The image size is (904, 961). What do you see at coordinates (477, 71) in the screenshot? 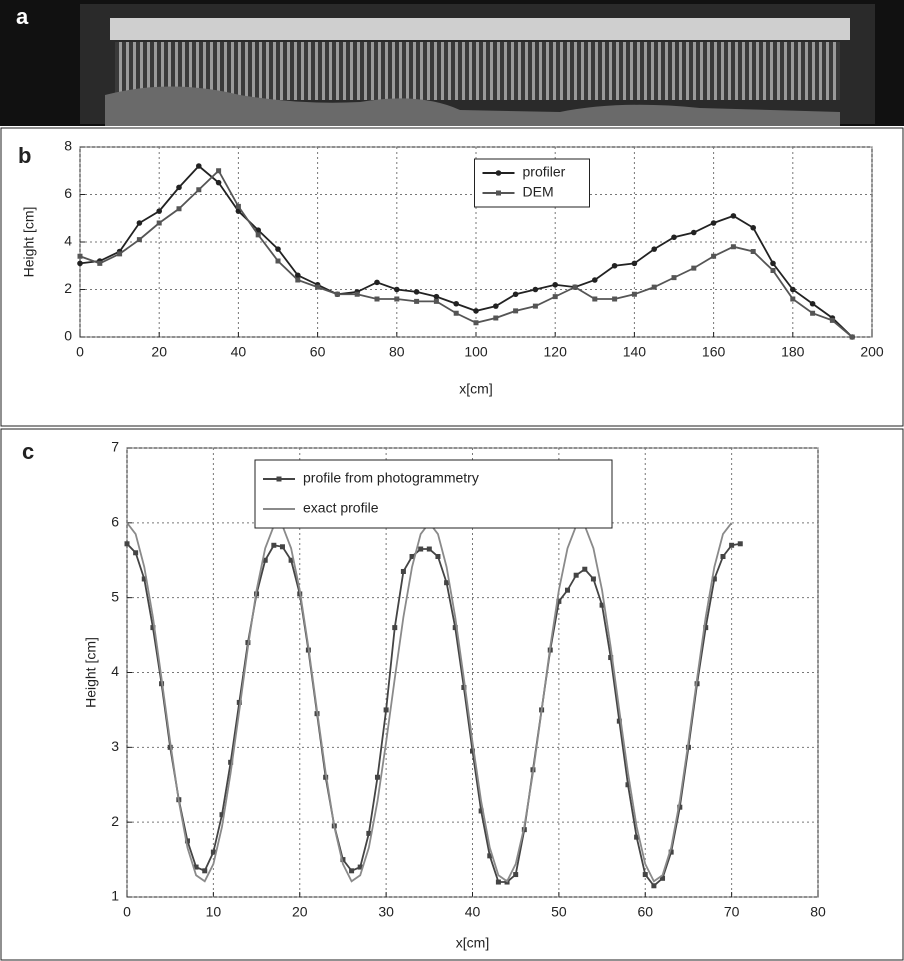
I see `photo-pins` at bounding box center [477, 71].